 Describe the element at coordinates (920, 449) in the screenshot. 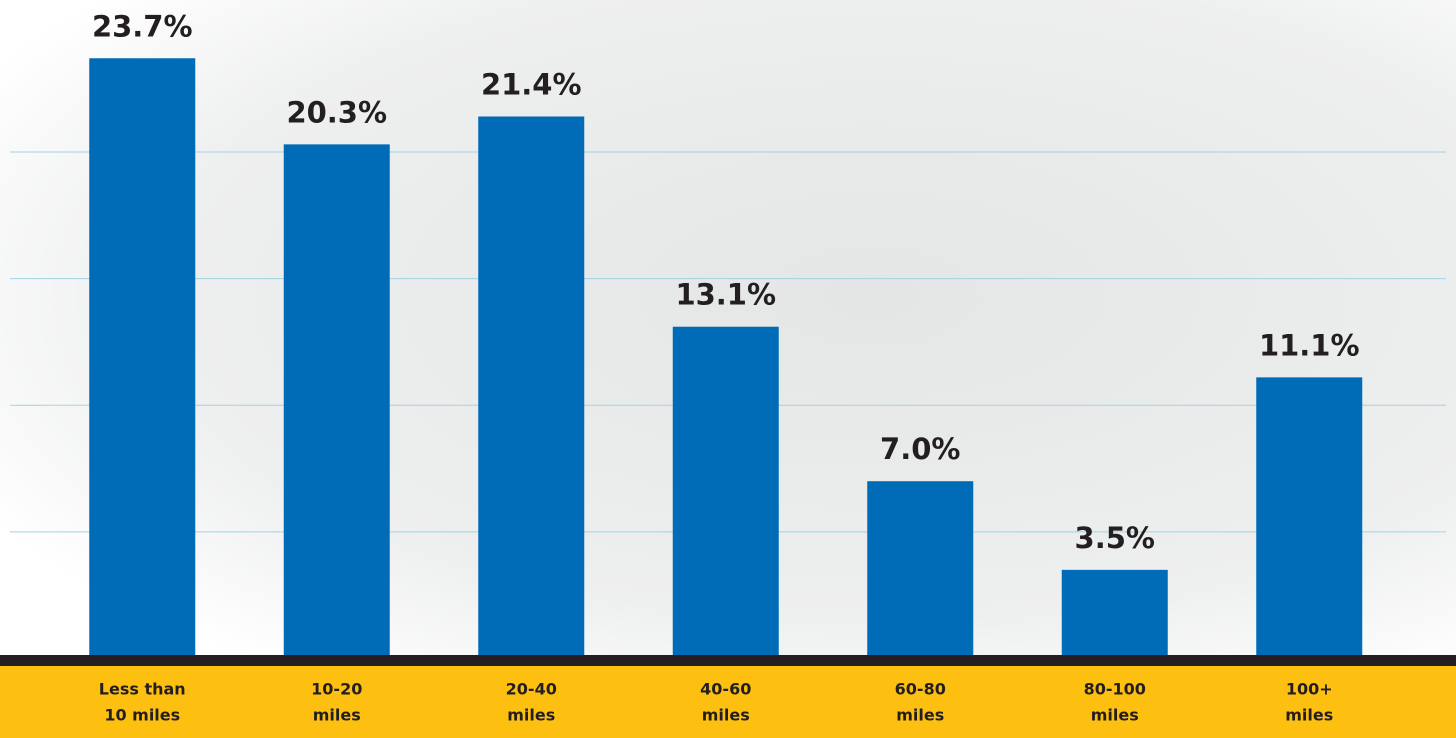

I see `value-label: 7.0%` at that location.